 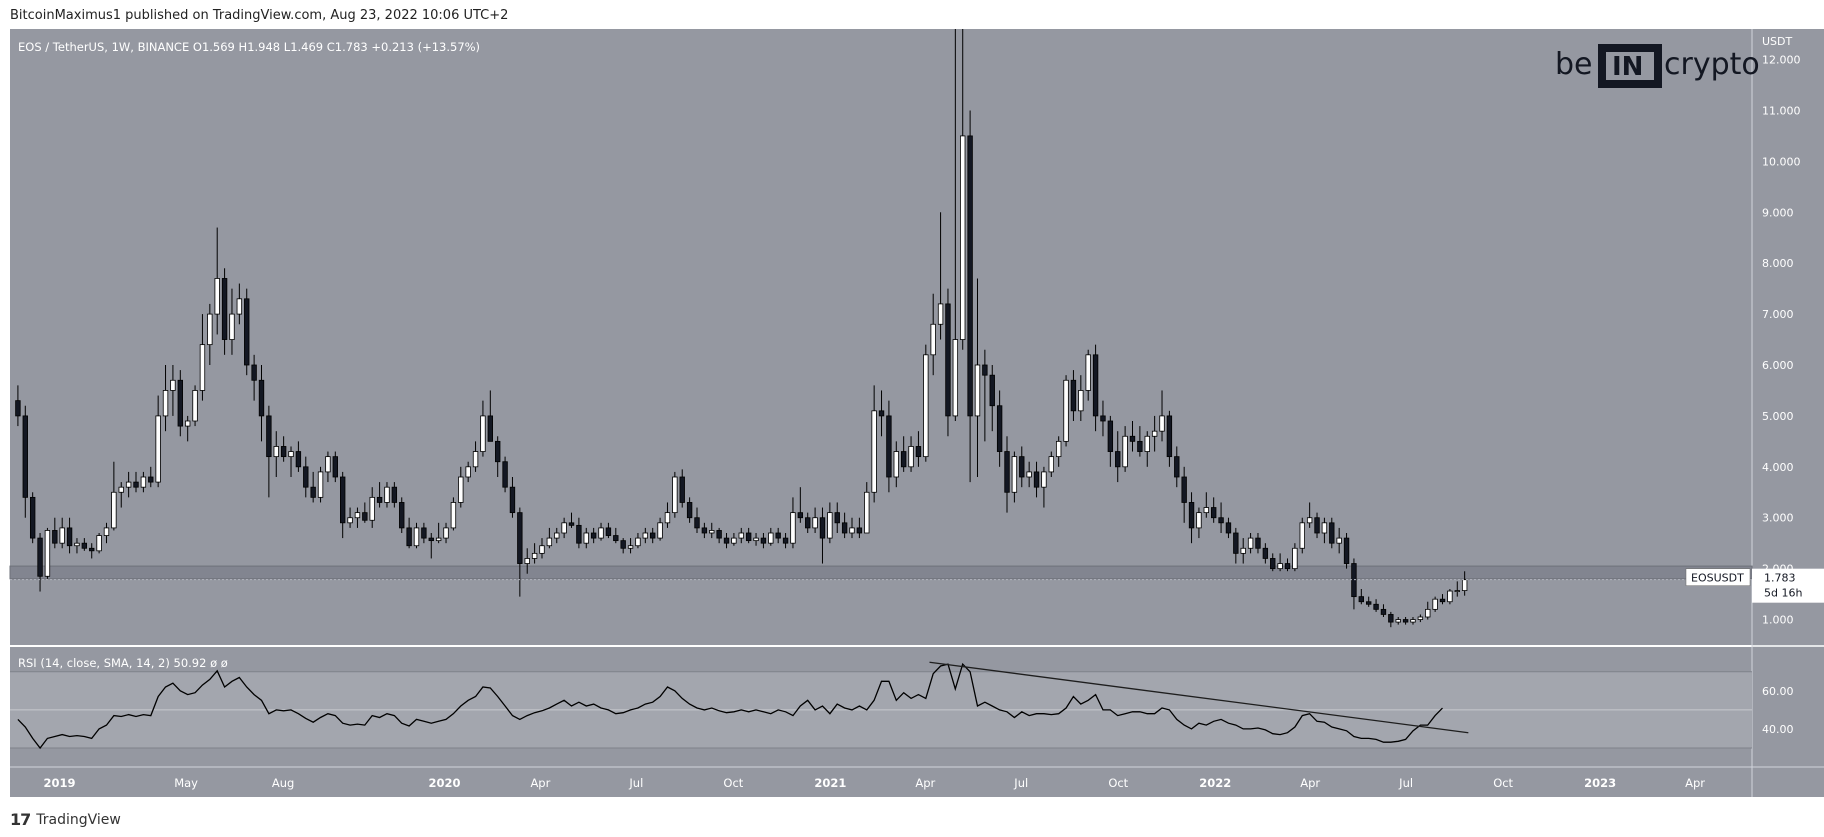 I want to click on price-axis, so click(x=1788, y=398).